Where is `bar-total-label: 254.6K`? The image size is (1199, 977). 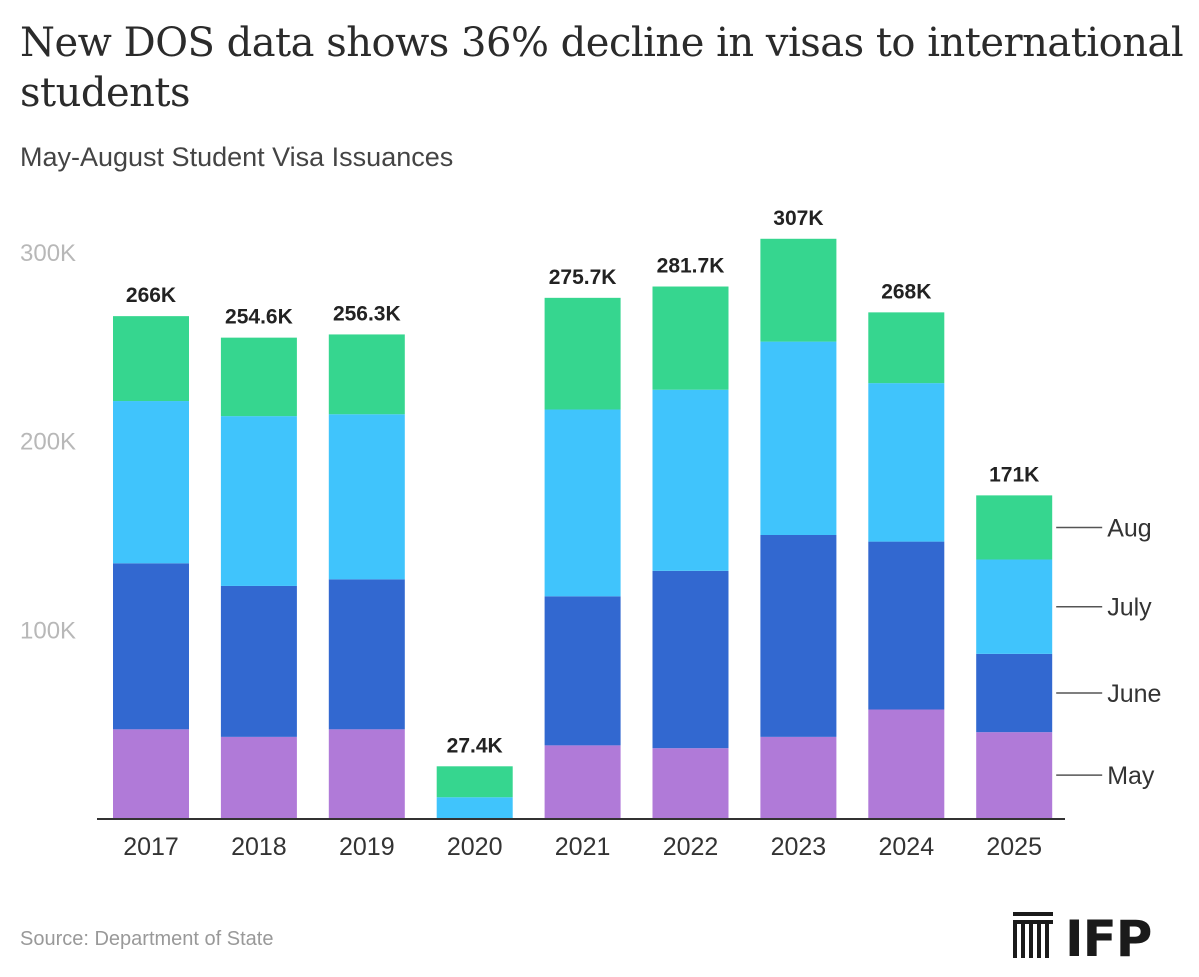
bar-total-label: 254.6K is located at coordinates (259, 317).